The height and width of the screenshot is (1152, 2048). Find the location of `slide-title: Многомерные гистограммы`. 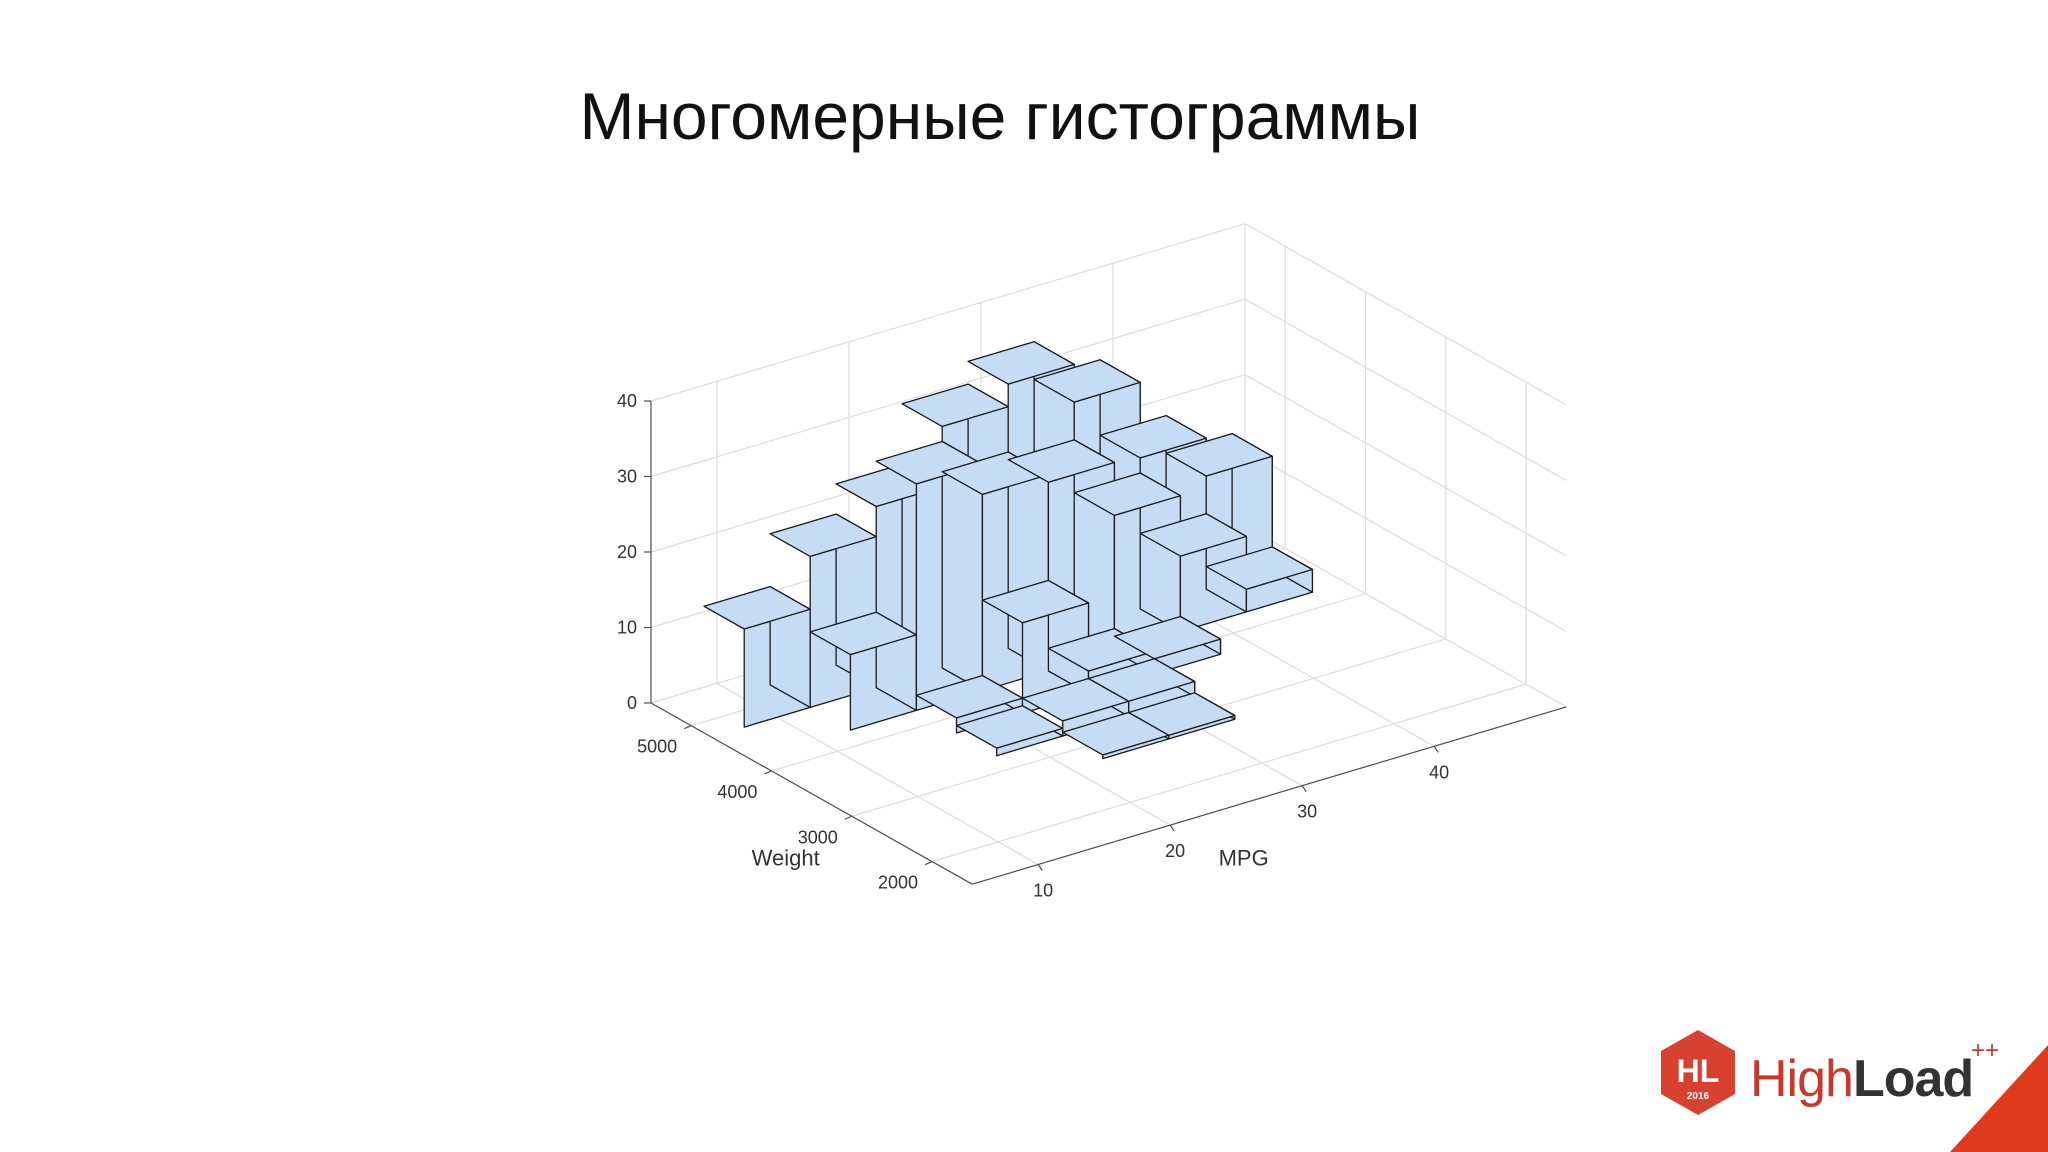

slide-title: Многомерные гистограммы is located at coordinates (1000, 116).